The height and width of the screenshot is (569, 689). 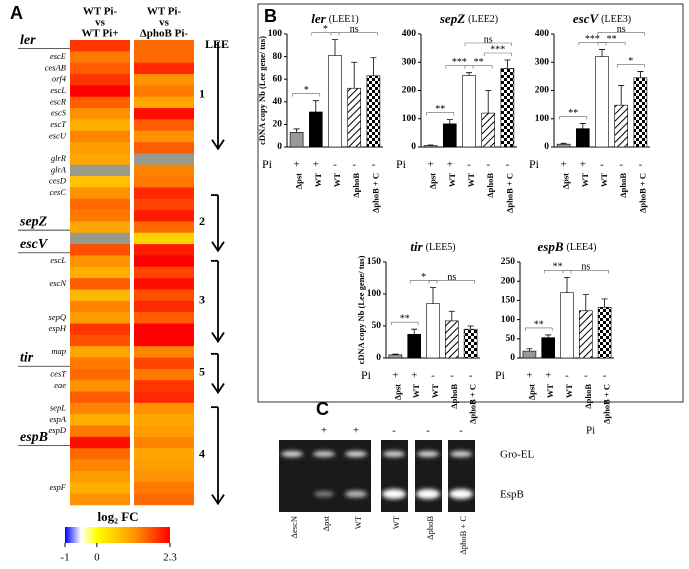 What do you see at coordinates (58, 328) in the screenshot?
I see `gene-label: espH` at bounding box center [58, 328].